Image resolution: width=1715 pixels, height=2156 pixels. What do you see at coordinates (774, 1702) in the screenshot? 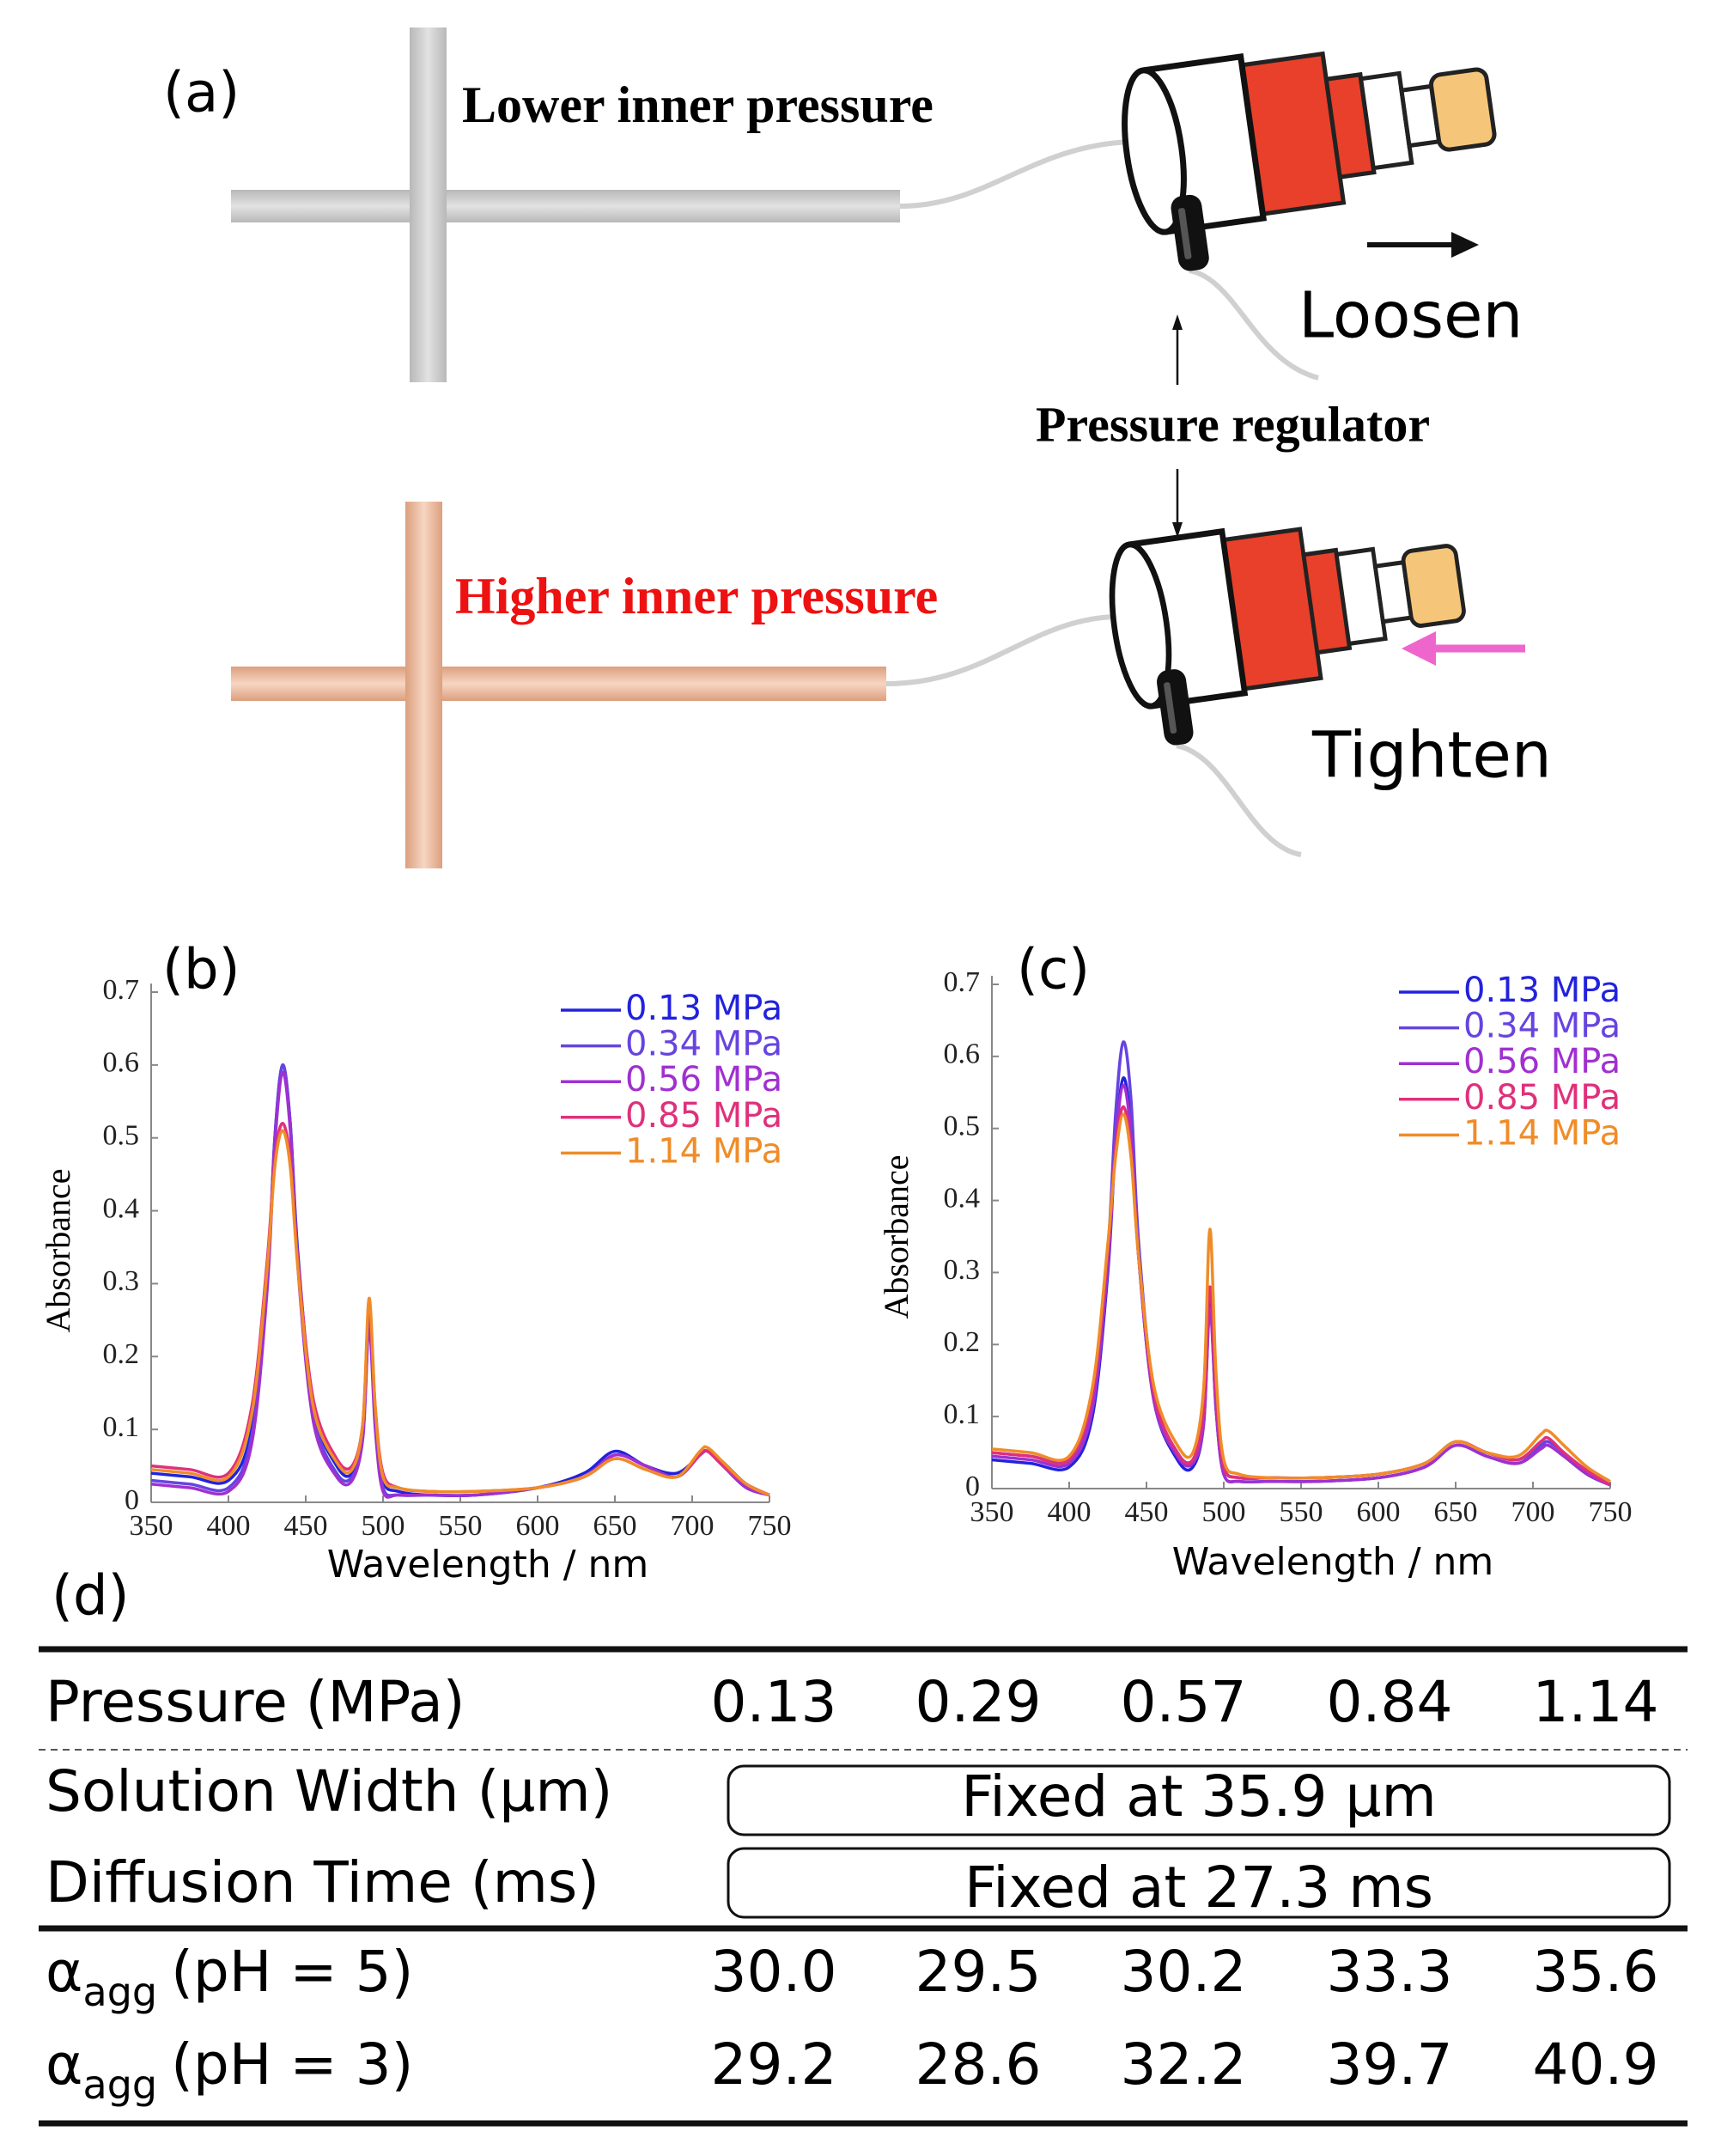
I see `cell: 0.13` at bounding box center [774, 1702].